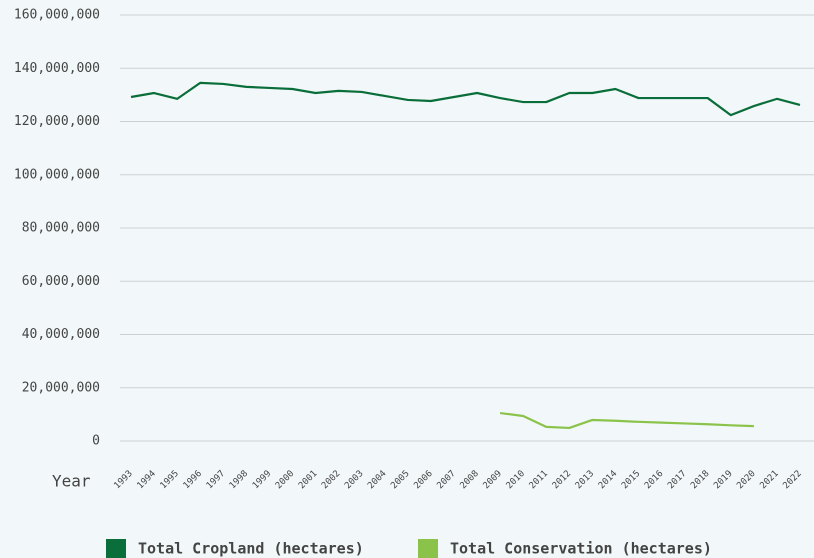  Describe the element at coordinates (57, 68) in the screenshot. I see `y-tick-label: 140,000,000` at that location.